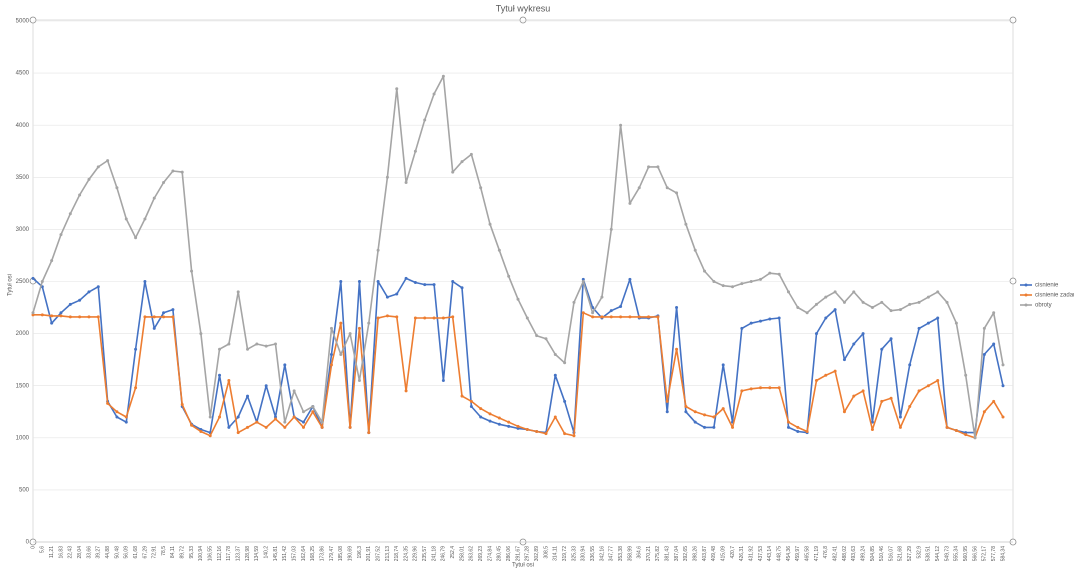  What do you see at coordinates (201, 554) in the screenshot?
I see `x-tick-label: 100,94` at bounding box center [201, 554].